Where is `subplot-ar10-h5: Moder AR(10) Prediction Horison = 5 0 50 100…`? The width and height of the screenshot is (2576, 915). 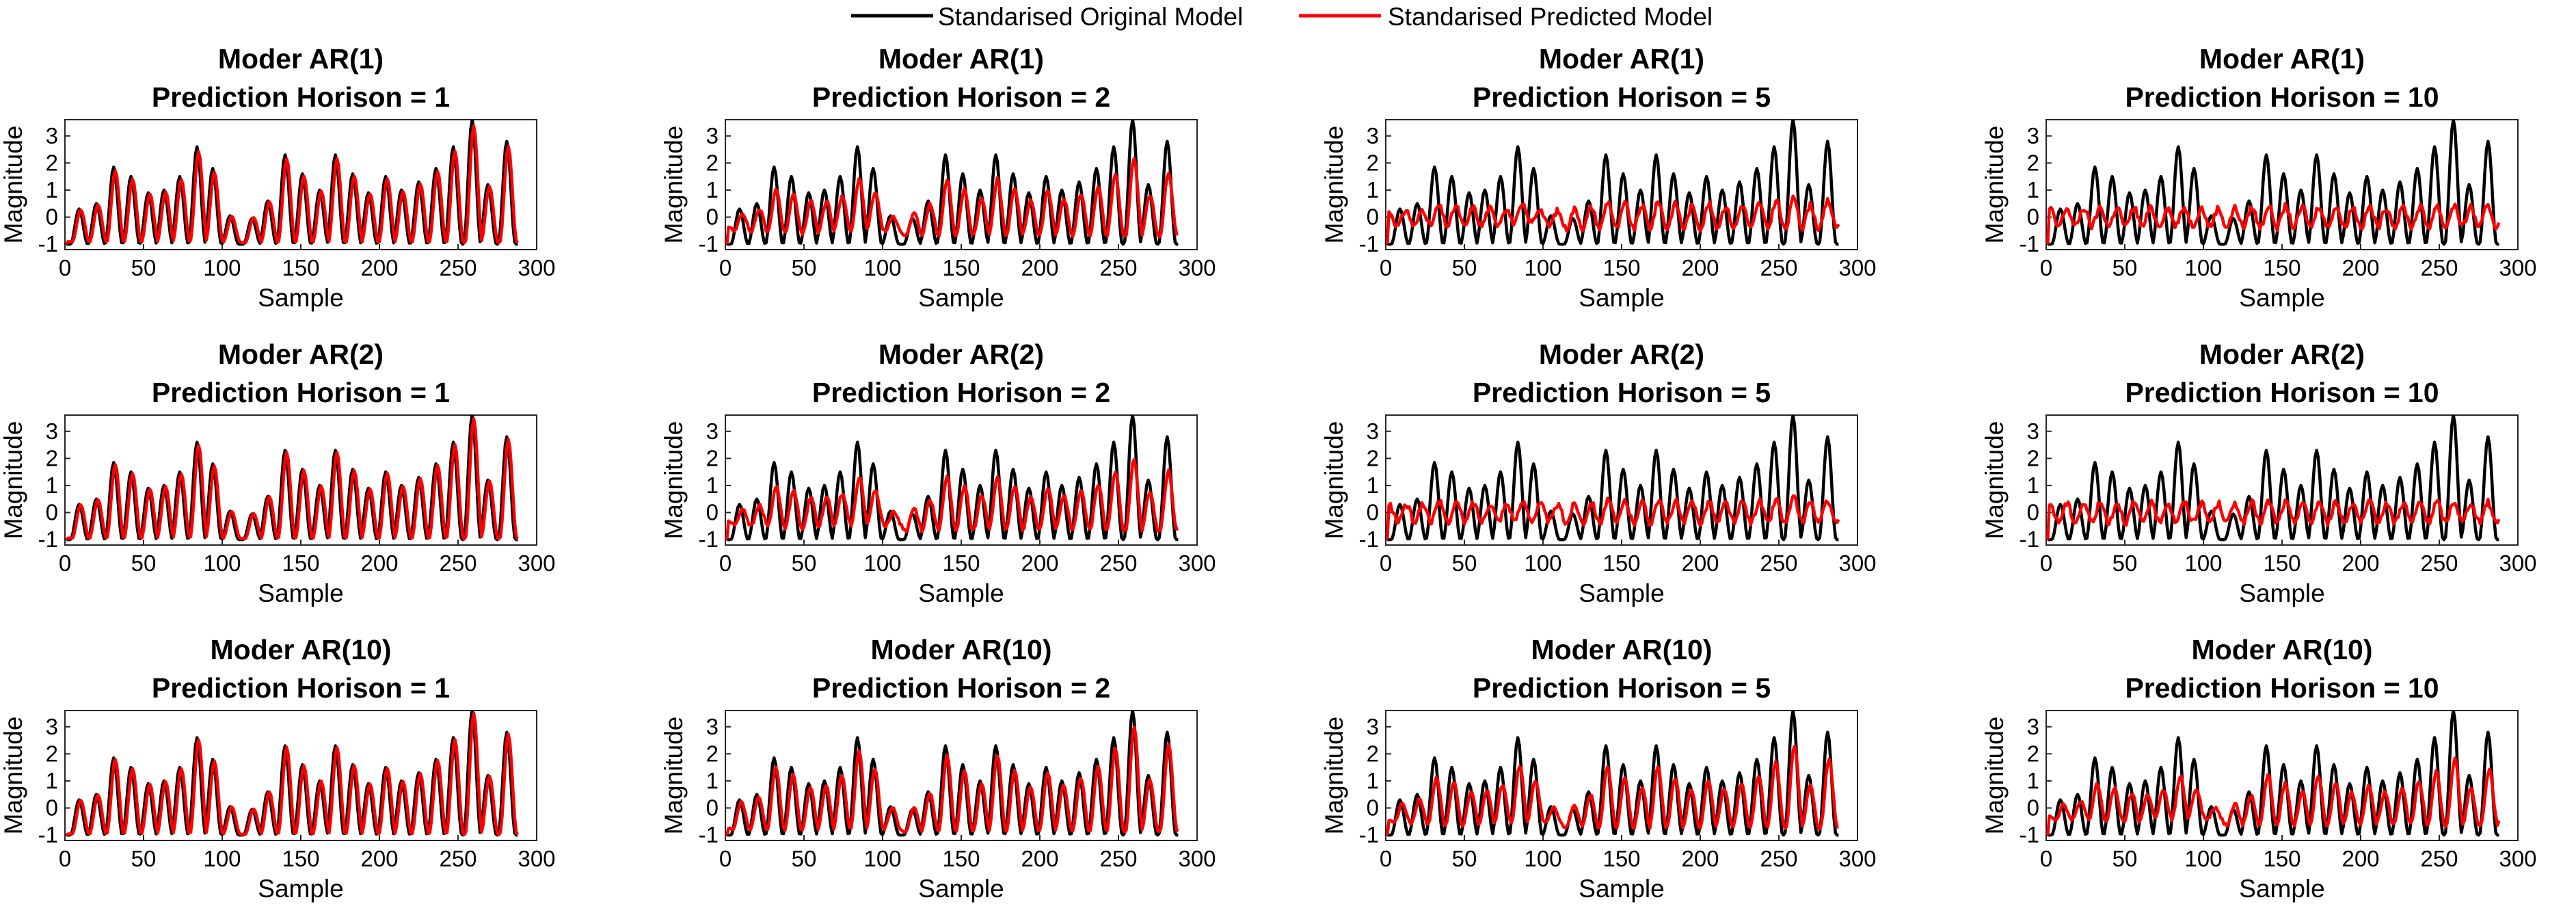
subplot-ar10-h5: Moder AR(10) Prediction Horison = 5 0 50 100… is located at coordinates (1598, 768).